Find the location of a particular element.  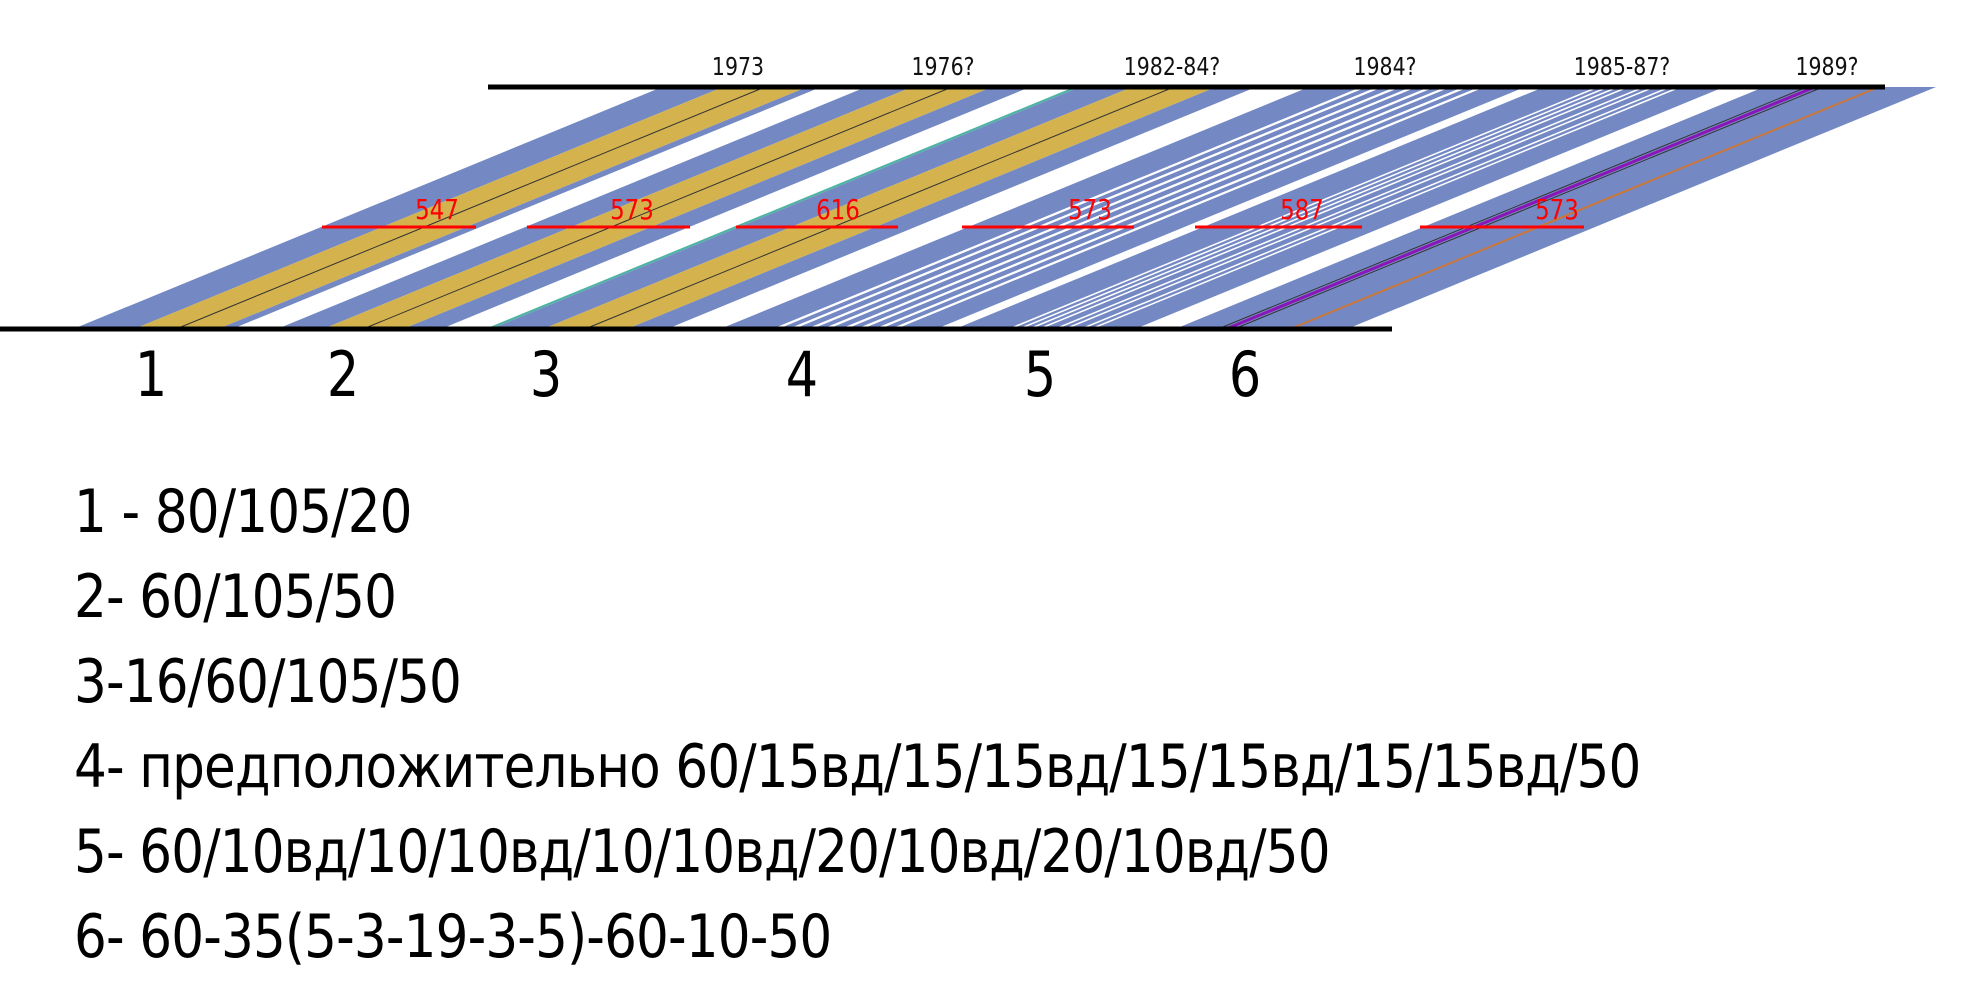

band-number-label: 1 is located at coordinates (151, 375).